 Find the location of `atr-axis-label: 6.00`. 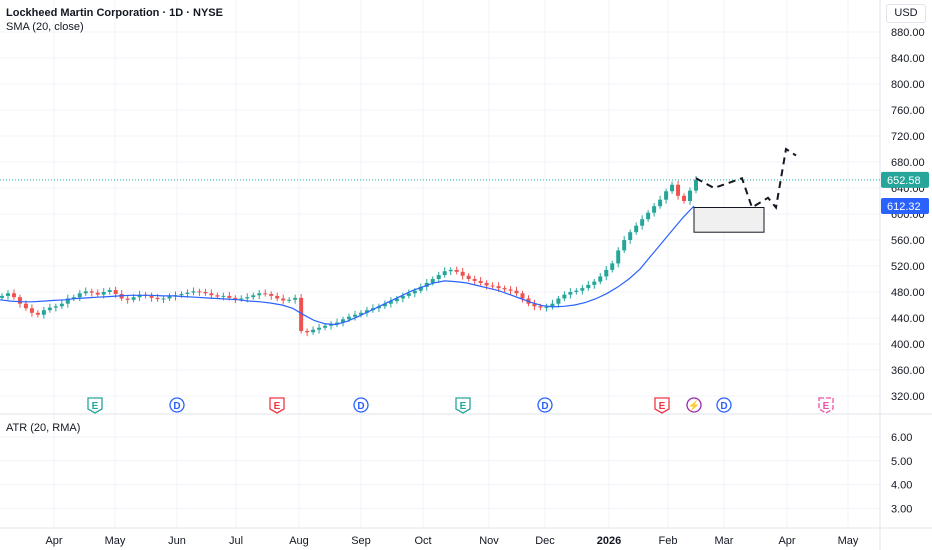

atr-axis-label: 6.00 is located at coordinates (901, 438).